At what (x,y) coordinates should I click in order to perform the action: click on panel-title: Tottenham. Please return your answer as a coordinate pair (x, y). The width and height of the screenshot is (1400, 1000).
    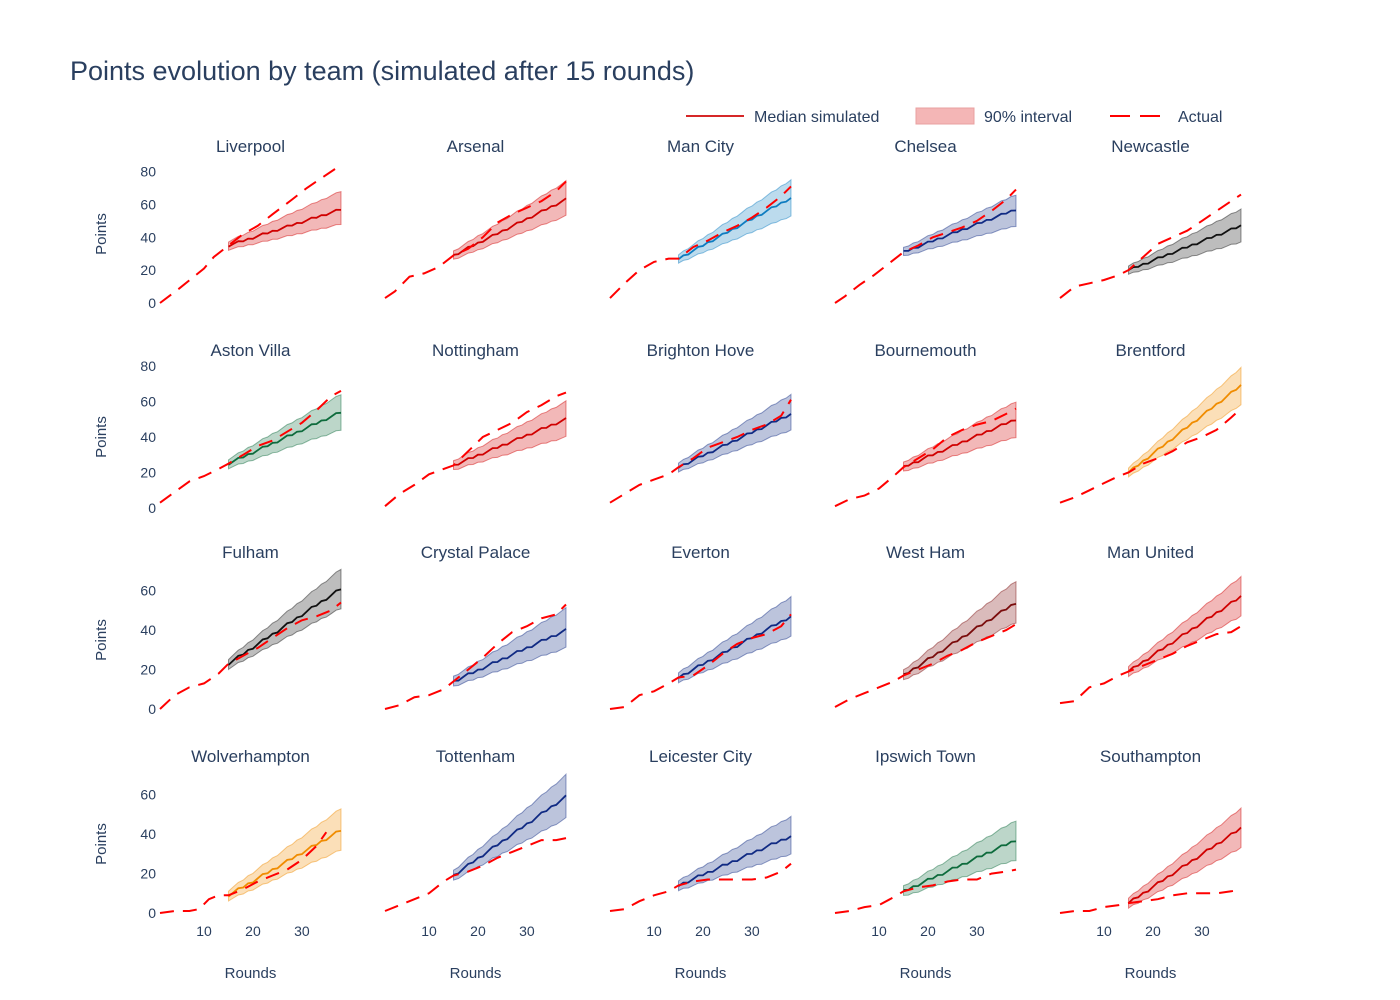
    Looking at the image, I should click on (475, 756).